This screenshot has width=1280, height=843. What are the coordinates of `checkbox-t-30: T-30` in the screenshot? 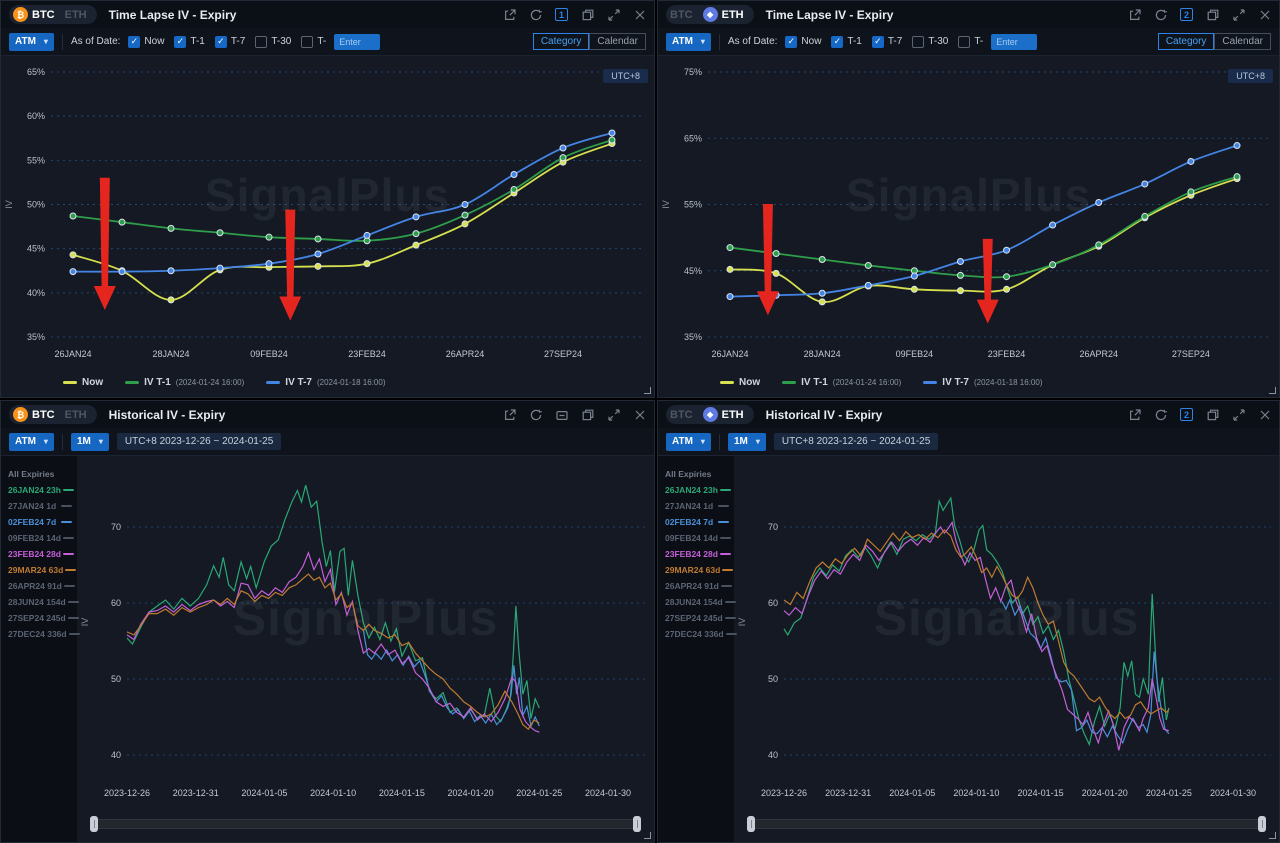 It's located at (273, 41).